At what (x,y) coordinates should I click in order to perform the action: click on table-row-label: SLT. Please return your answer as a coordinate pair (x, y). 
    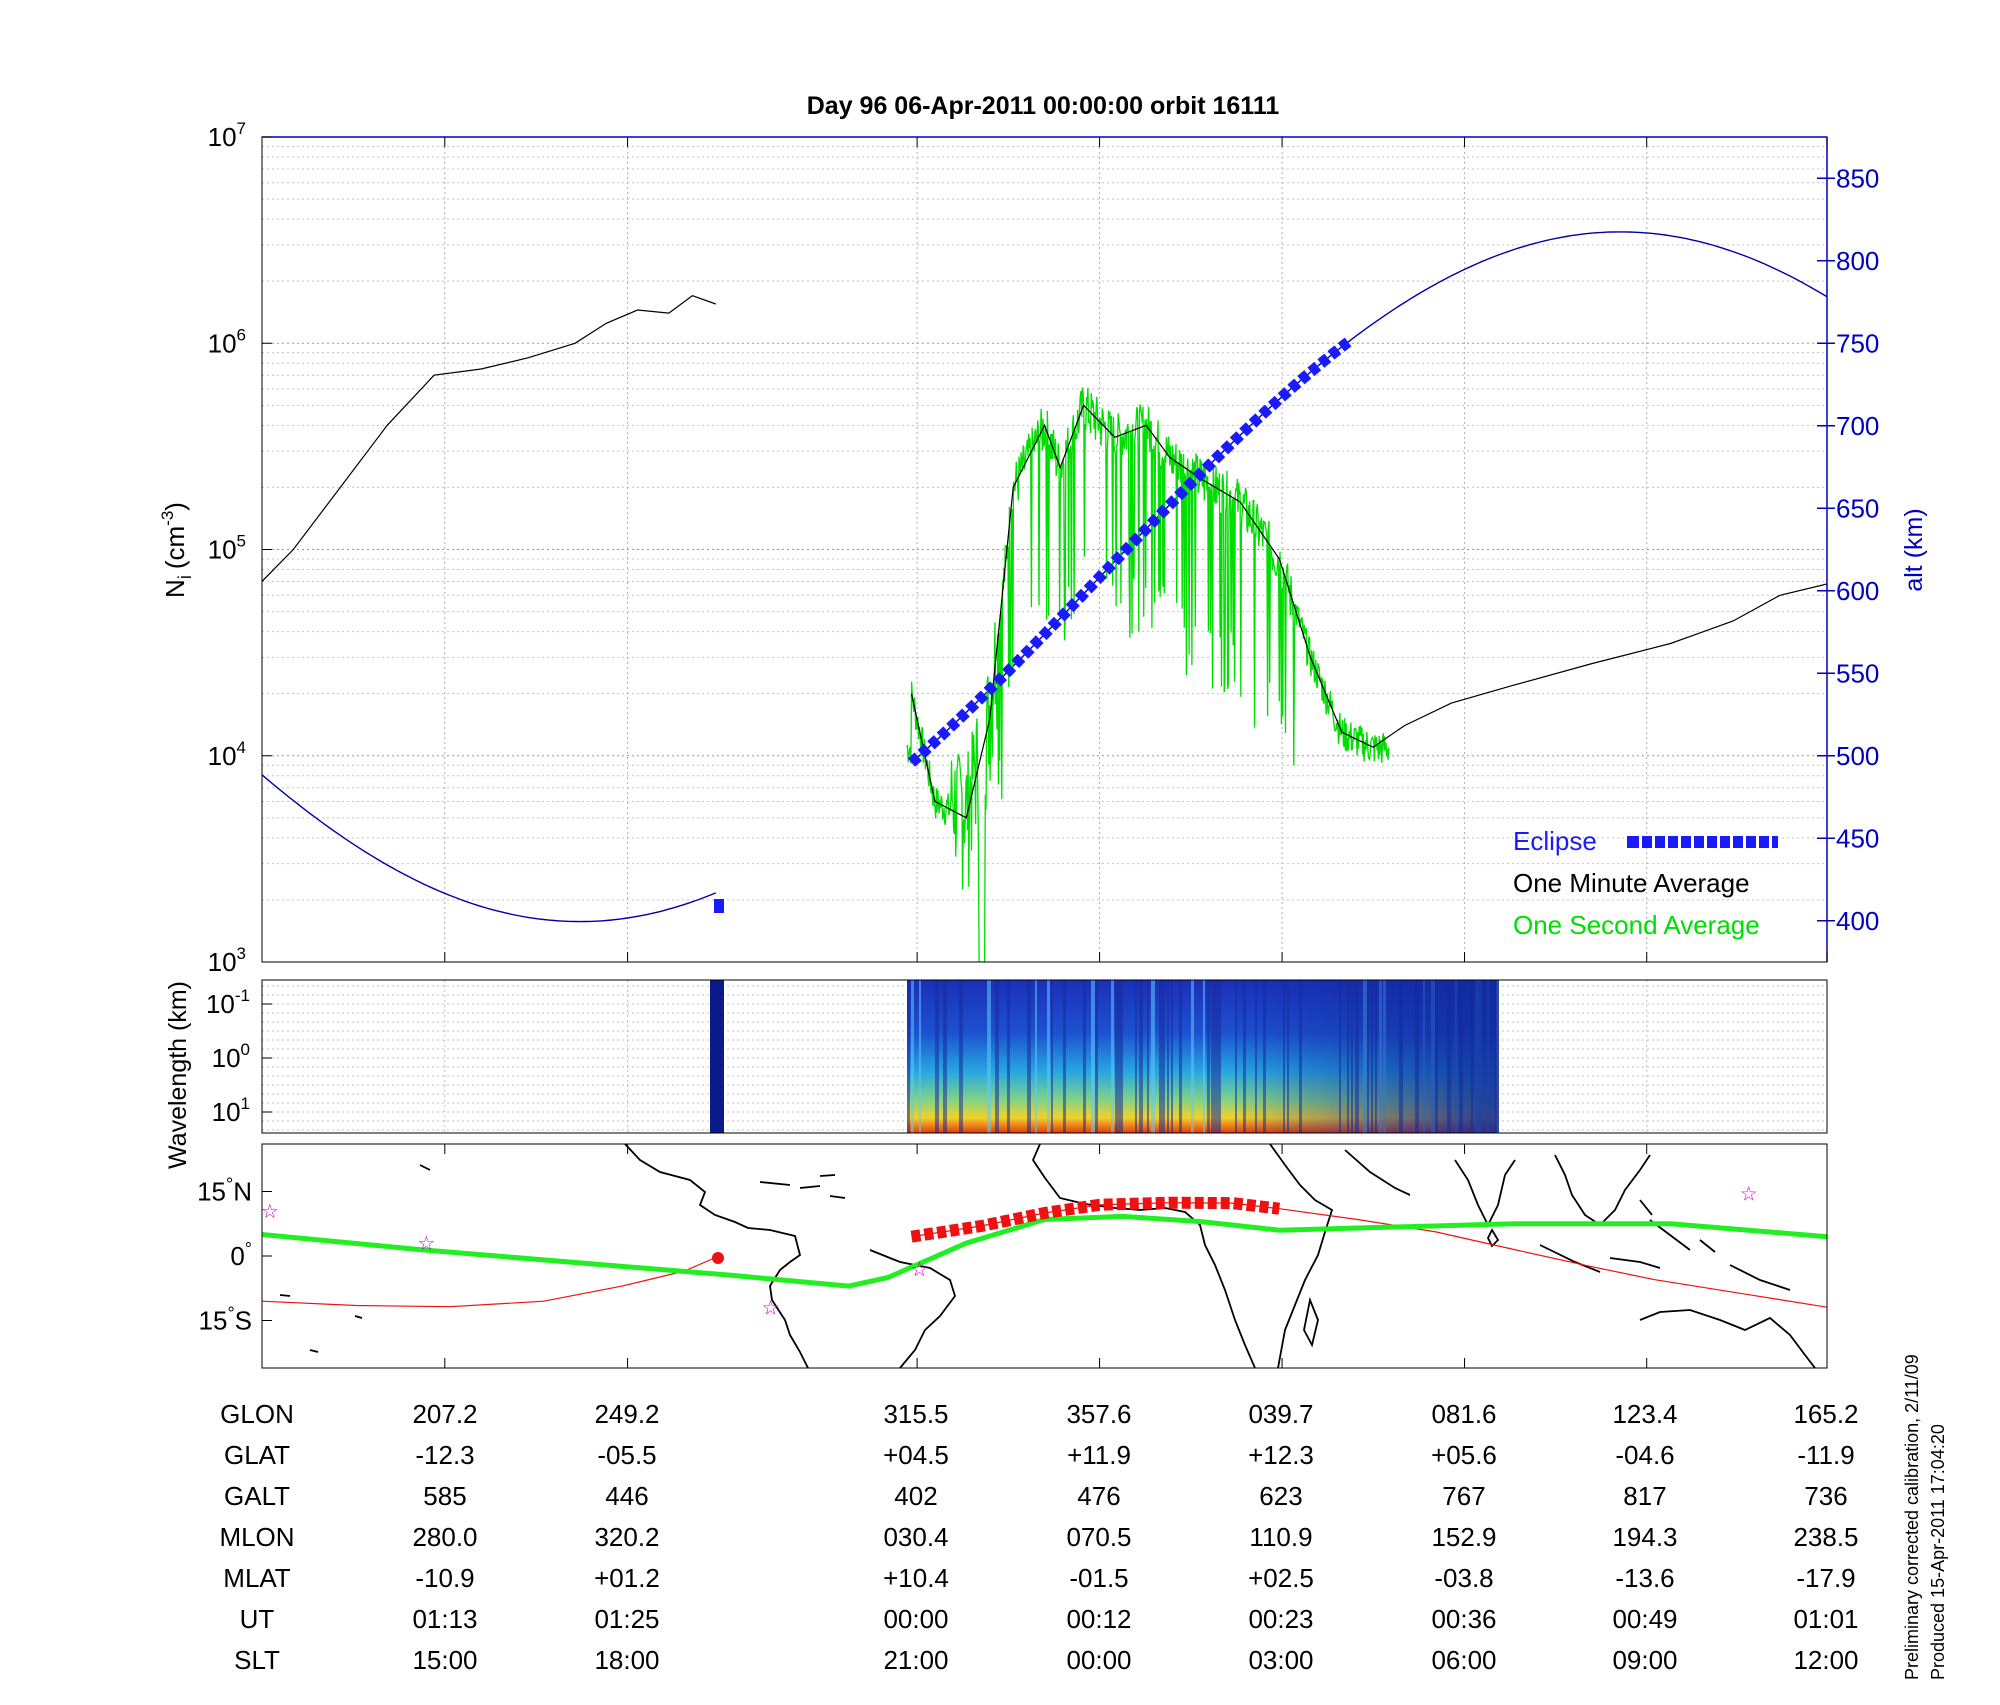
    Looking at the image, I should click on (257, 1660).